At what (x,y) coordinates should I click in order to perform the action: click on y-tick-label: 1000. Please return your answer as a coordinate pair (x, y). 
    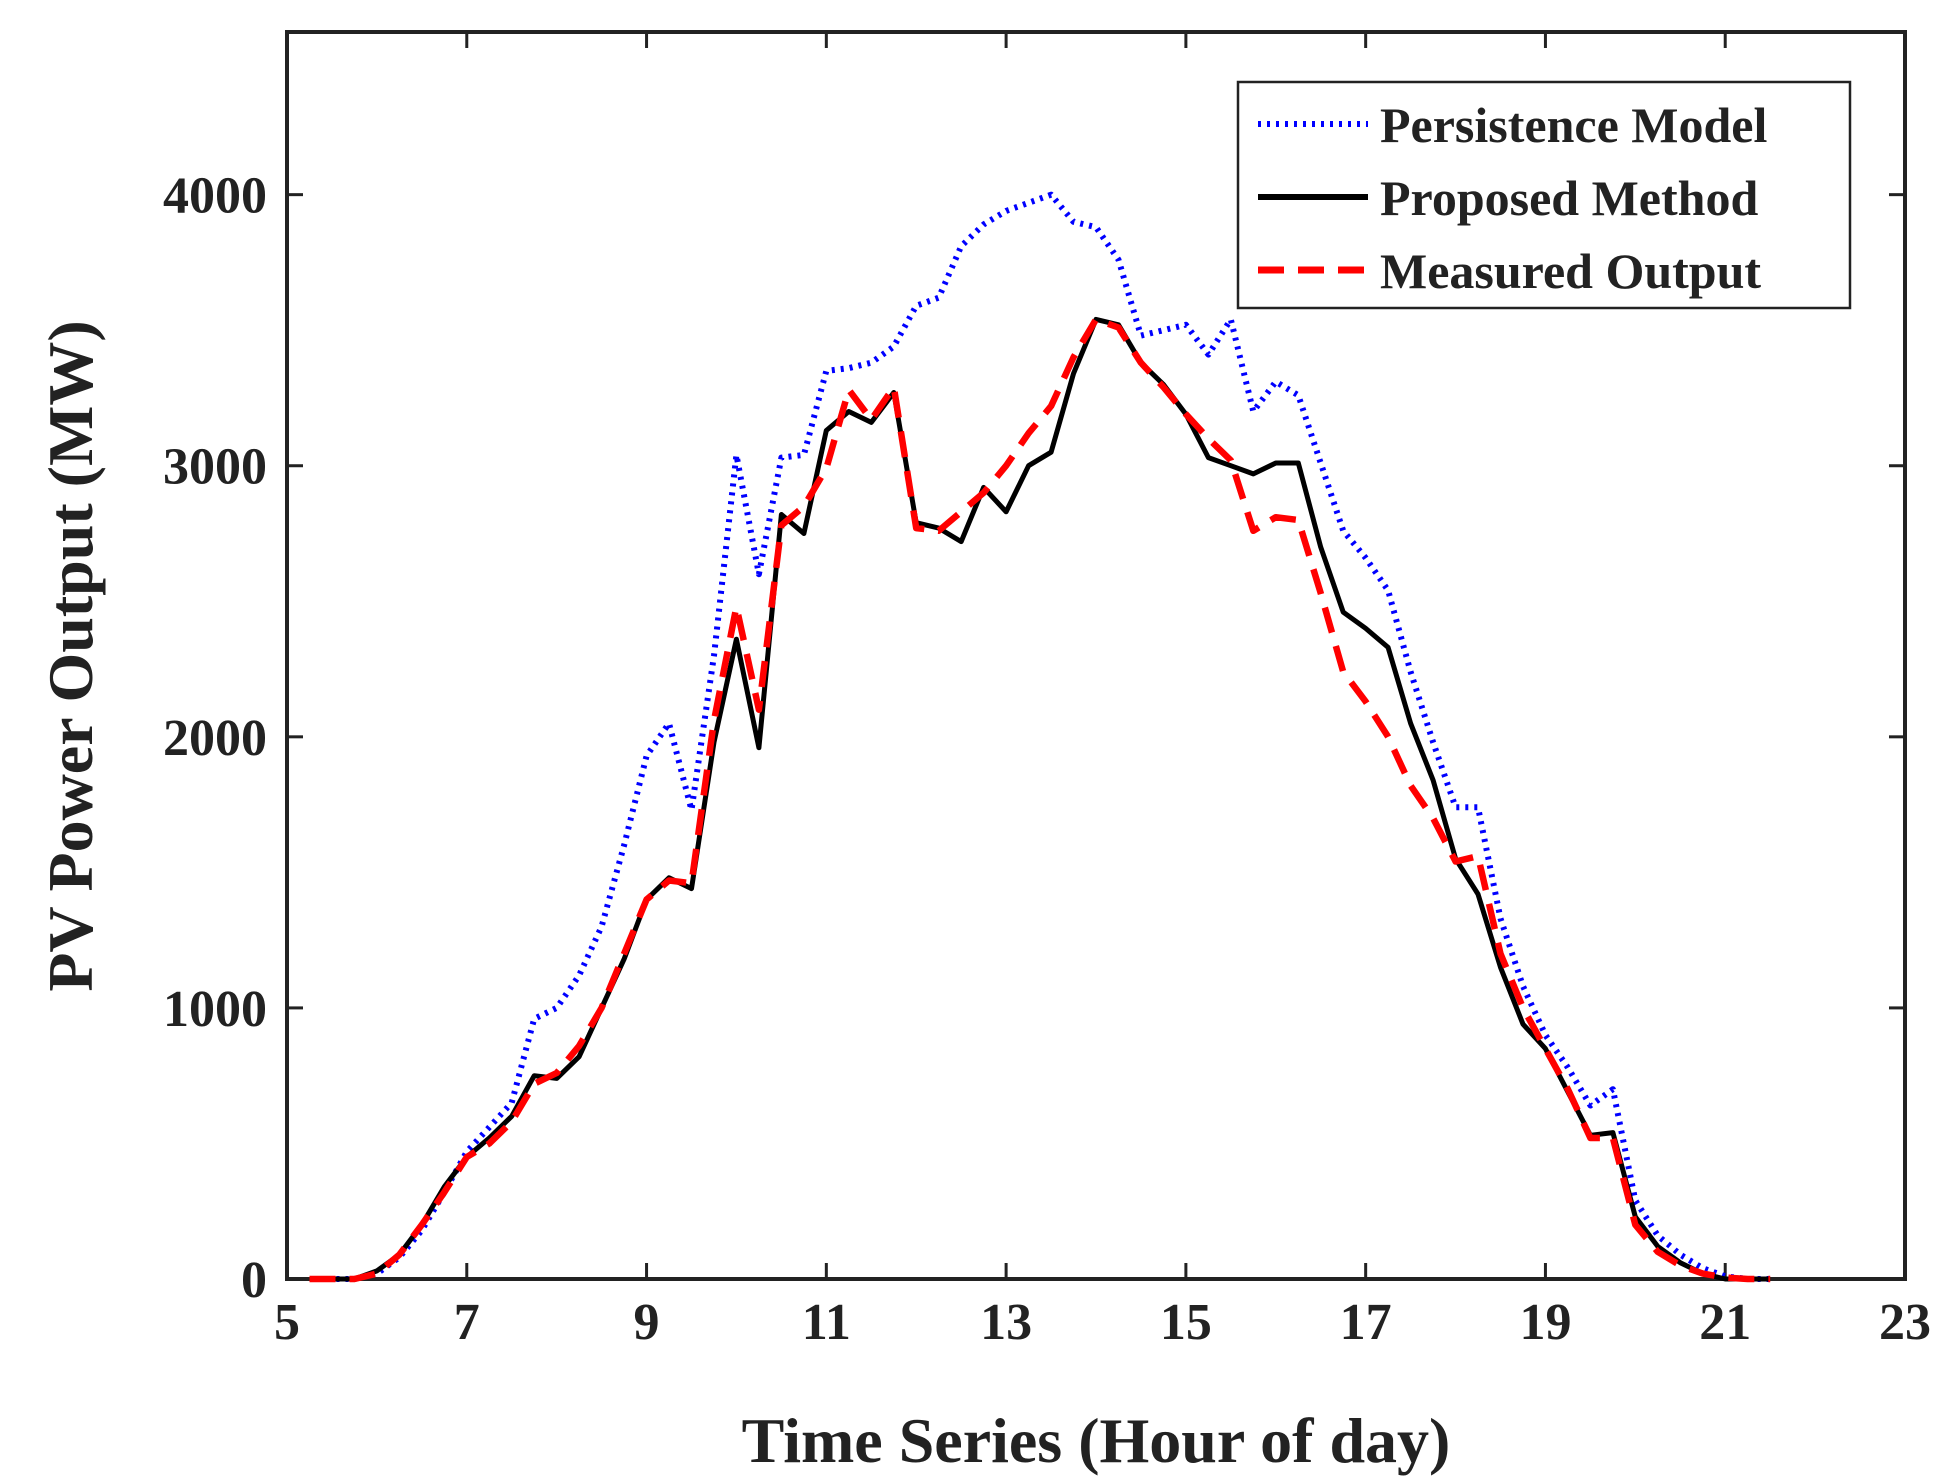
    Looking at the image, I should click on (215, 1009).